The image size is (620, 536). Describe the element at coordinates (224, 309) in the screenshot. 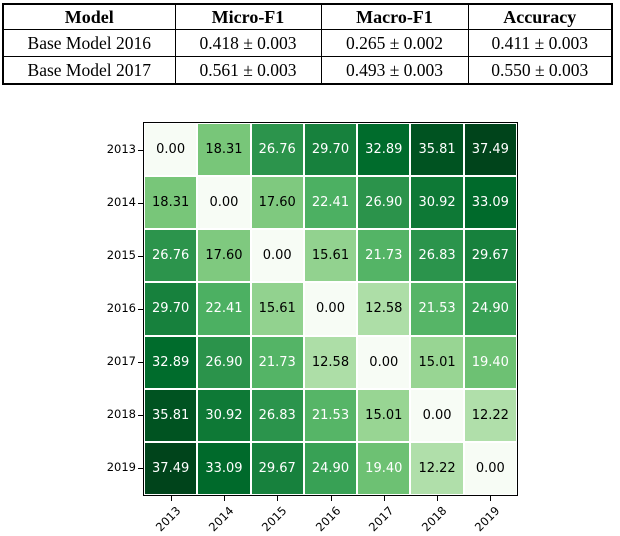

I see `heatmap-cell-value: 22.41` at that location.